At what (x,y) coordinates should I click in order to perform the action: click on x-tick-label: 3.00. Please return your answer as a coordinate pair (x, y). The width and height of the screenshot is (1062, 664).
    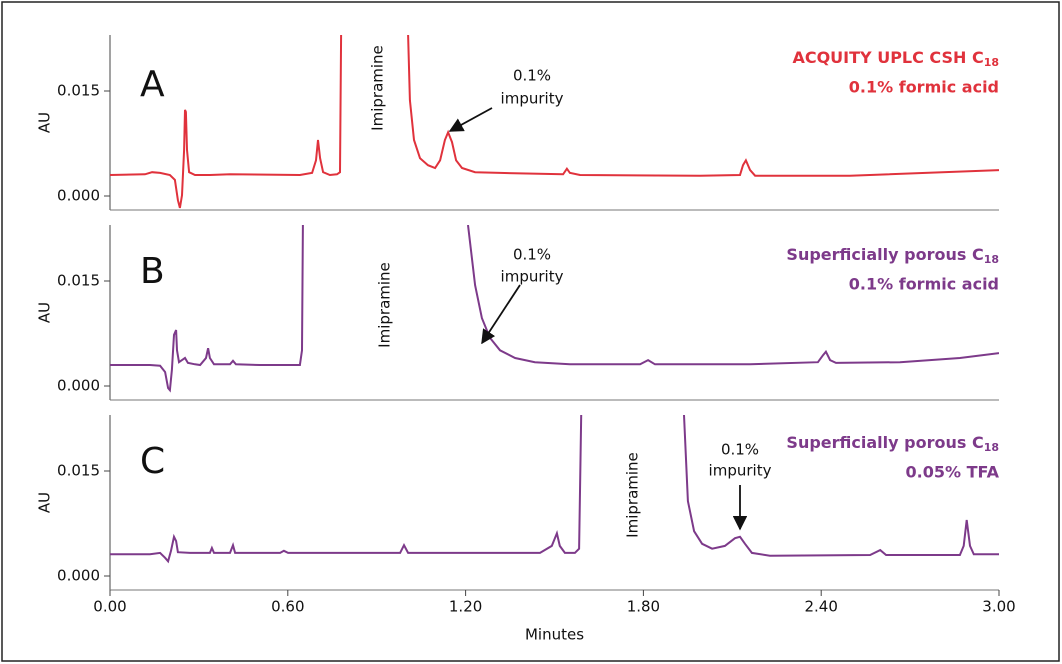
    Looking at the image, I should click on (998, 607).